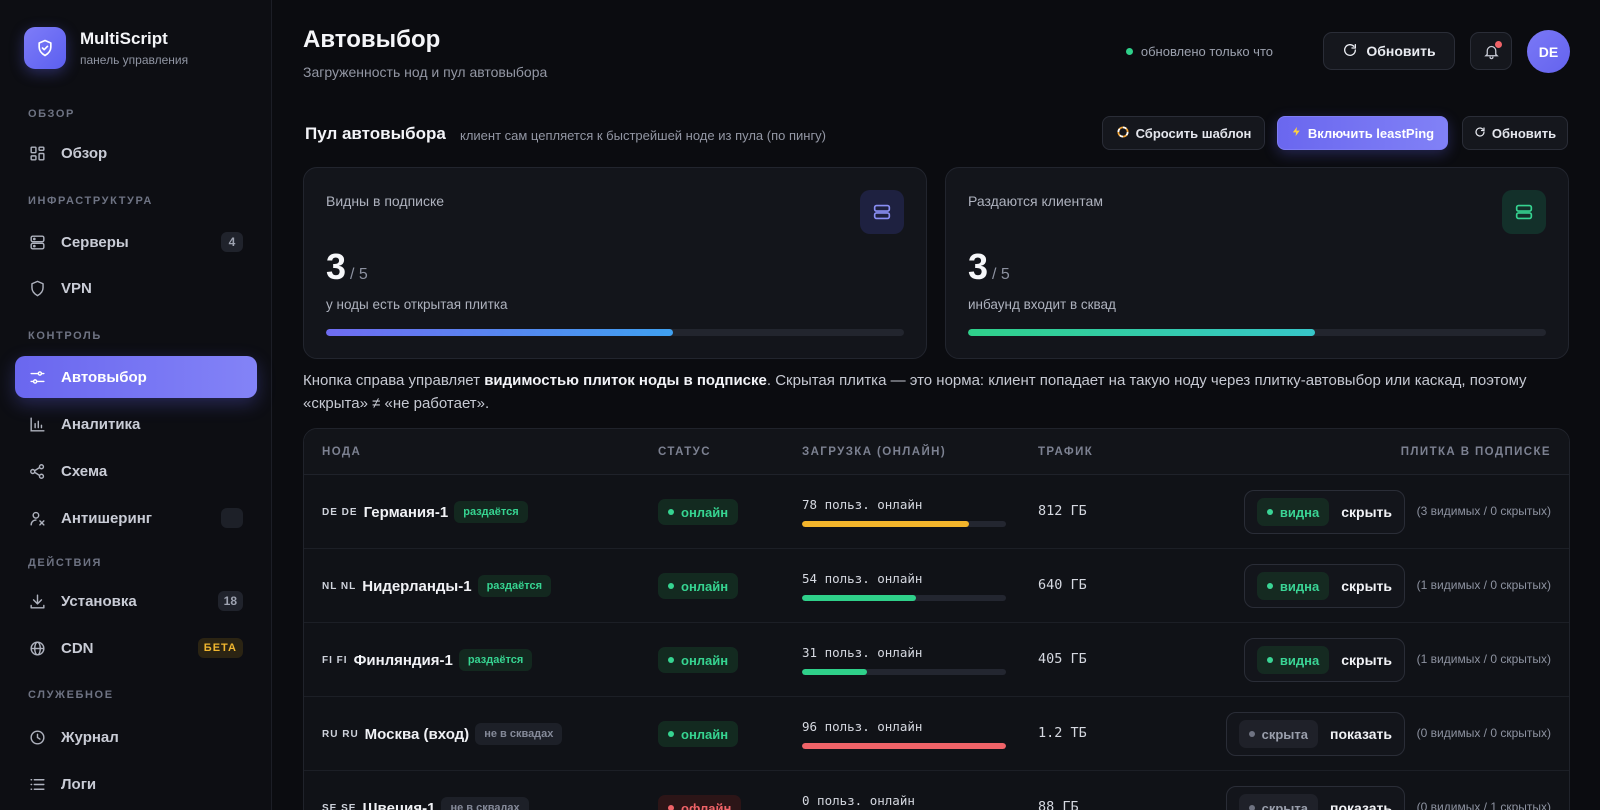 The height and width of the screenshot is (810, 1600). Describe the element at coordinates (1066, 452) in the screenshot. I see `column-header-traffic: ТРАФИК` at that location.